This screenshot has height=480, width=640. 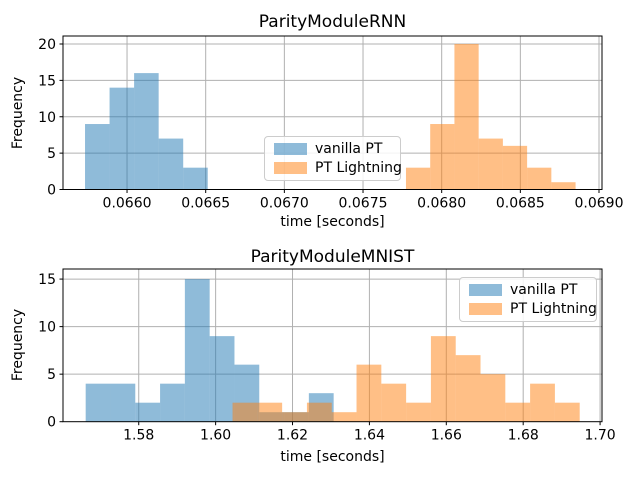 What do you see at coordinates (127, 204) in the screenshot?
I see `x-tick-label: 0.0660` at bounding box center [127, 204].